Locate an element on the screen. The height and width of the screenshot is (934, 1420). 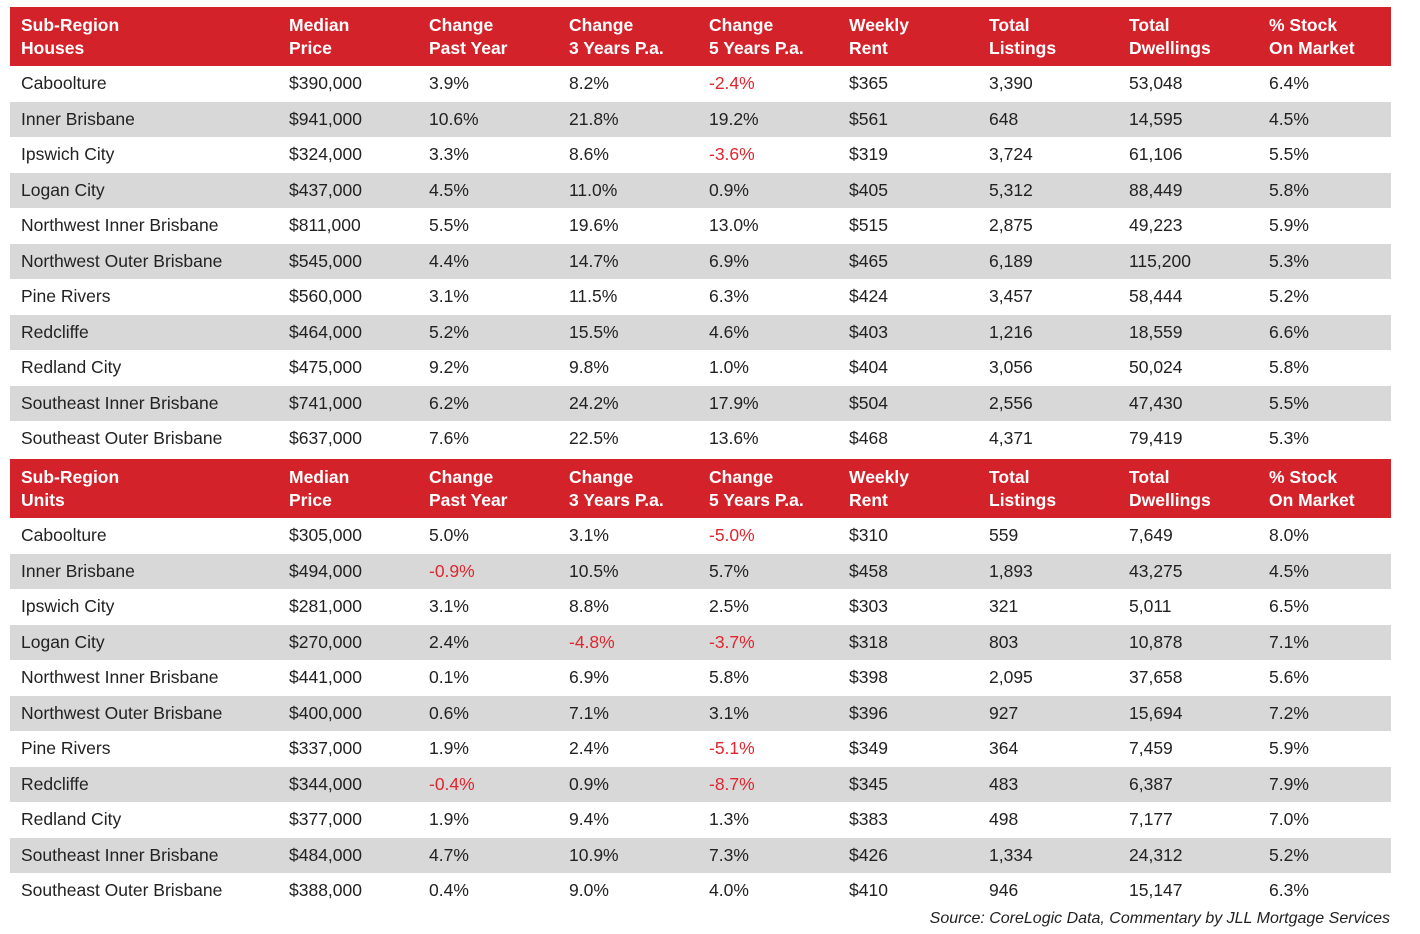
cell-change-5-years: -3.7% is located at coordinates (732, 641).